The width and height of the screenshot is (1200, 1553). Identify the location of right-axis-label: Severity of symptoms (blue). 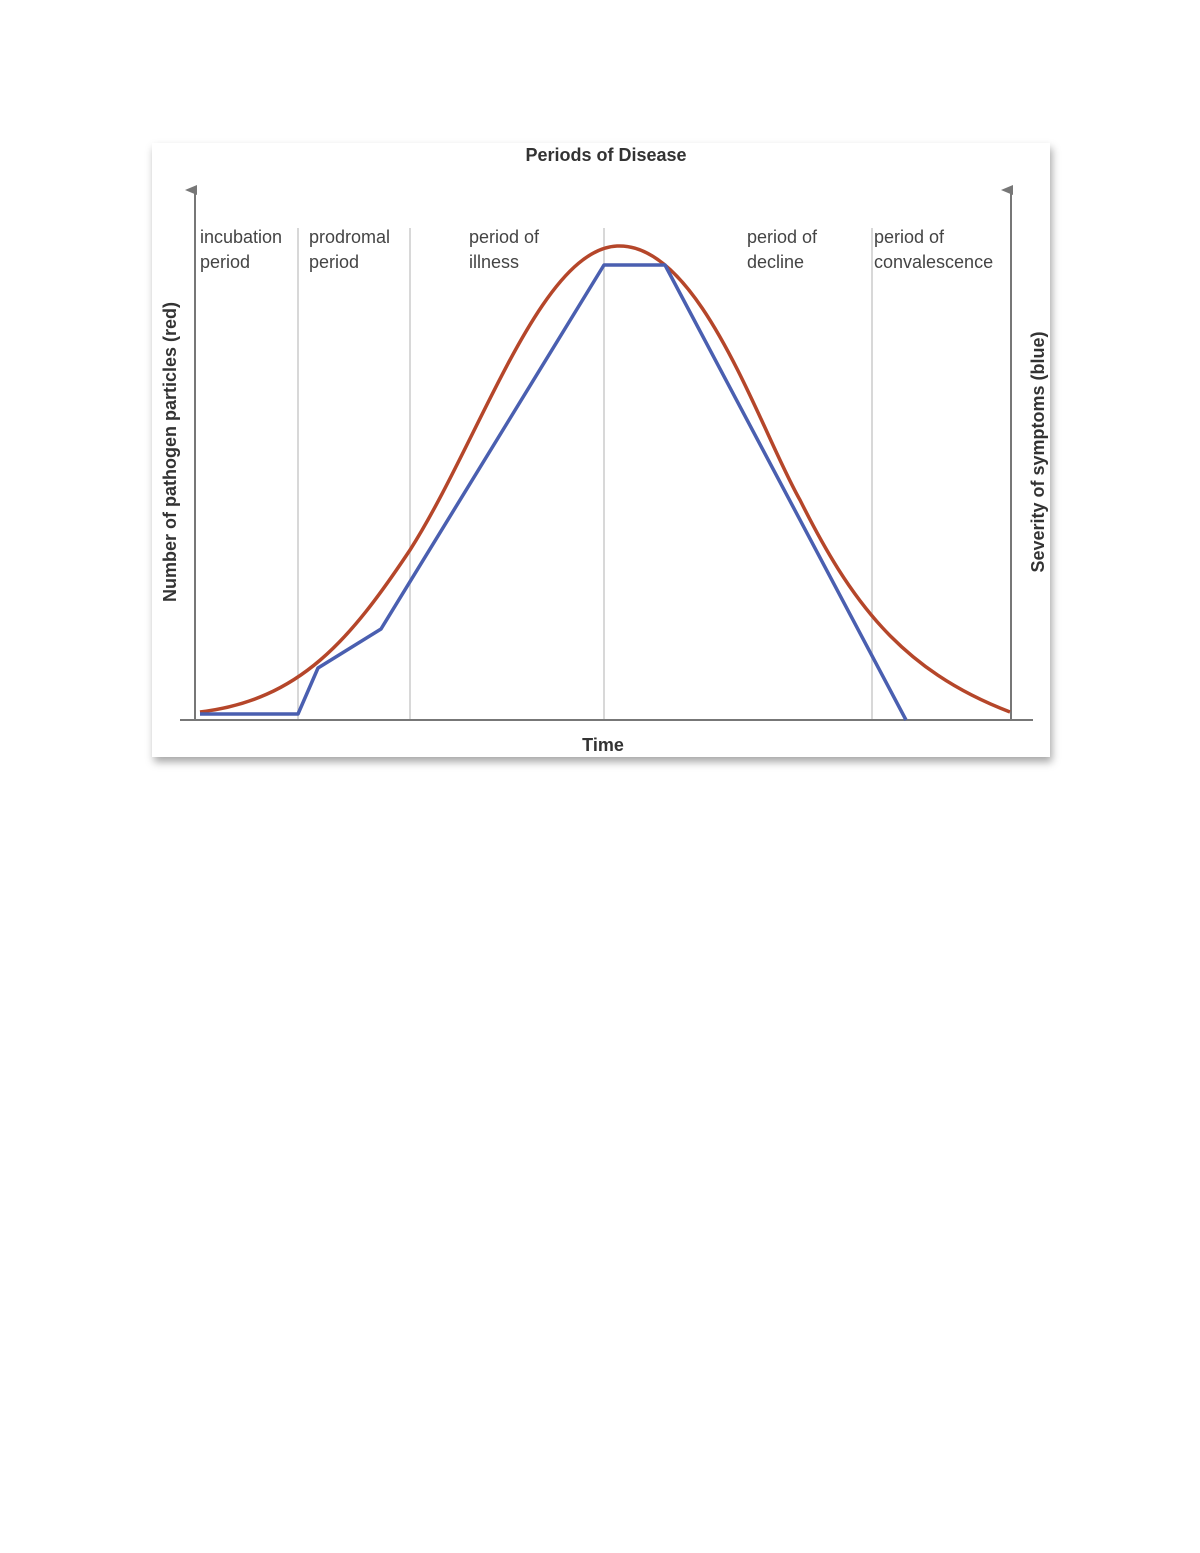
(1038, 451).